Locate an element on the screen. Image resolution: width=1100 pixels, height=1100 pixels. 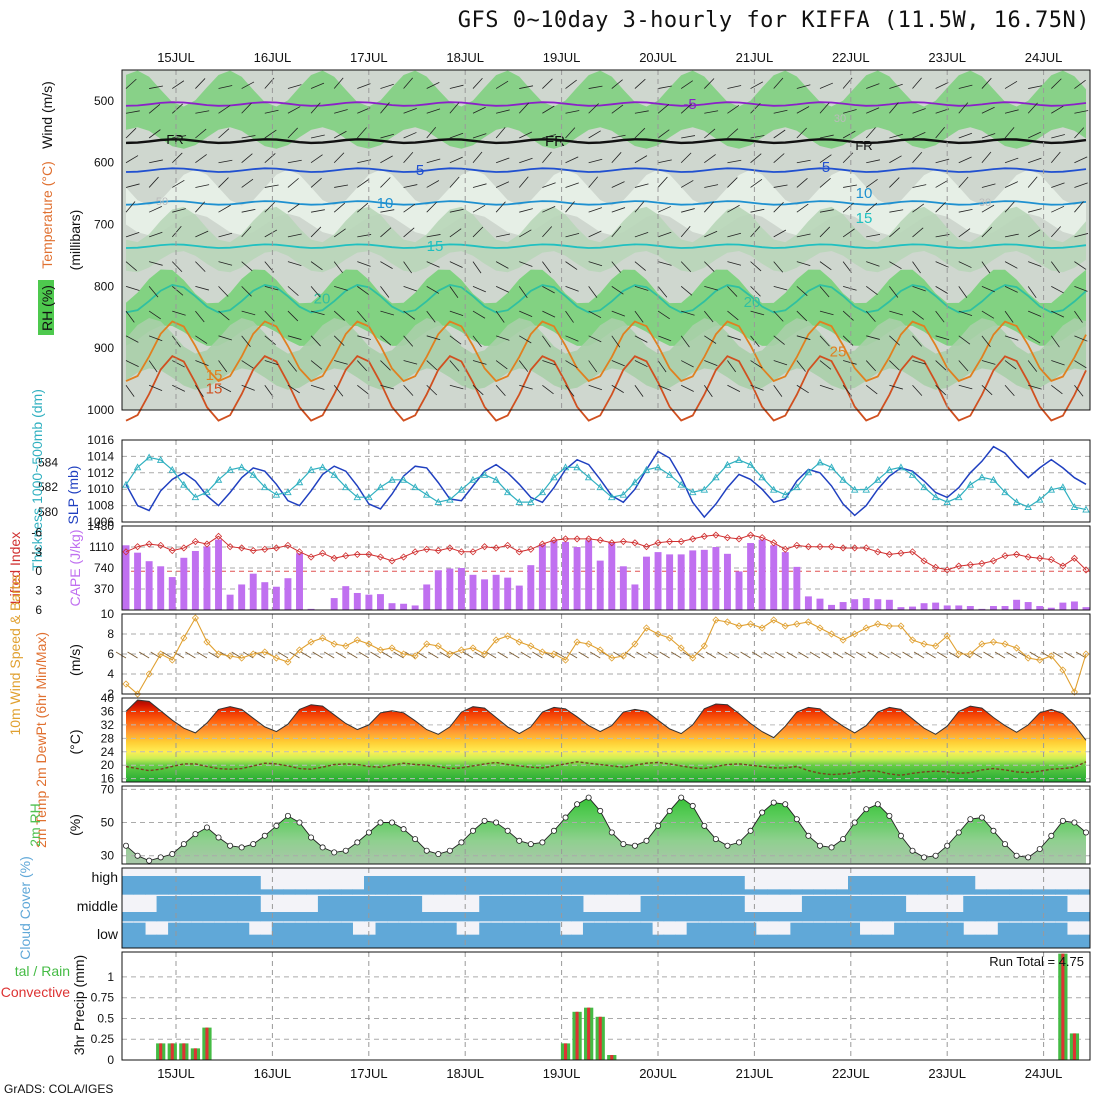
date-tick-label: 24JUL is located at coordinates (1044, 1073).